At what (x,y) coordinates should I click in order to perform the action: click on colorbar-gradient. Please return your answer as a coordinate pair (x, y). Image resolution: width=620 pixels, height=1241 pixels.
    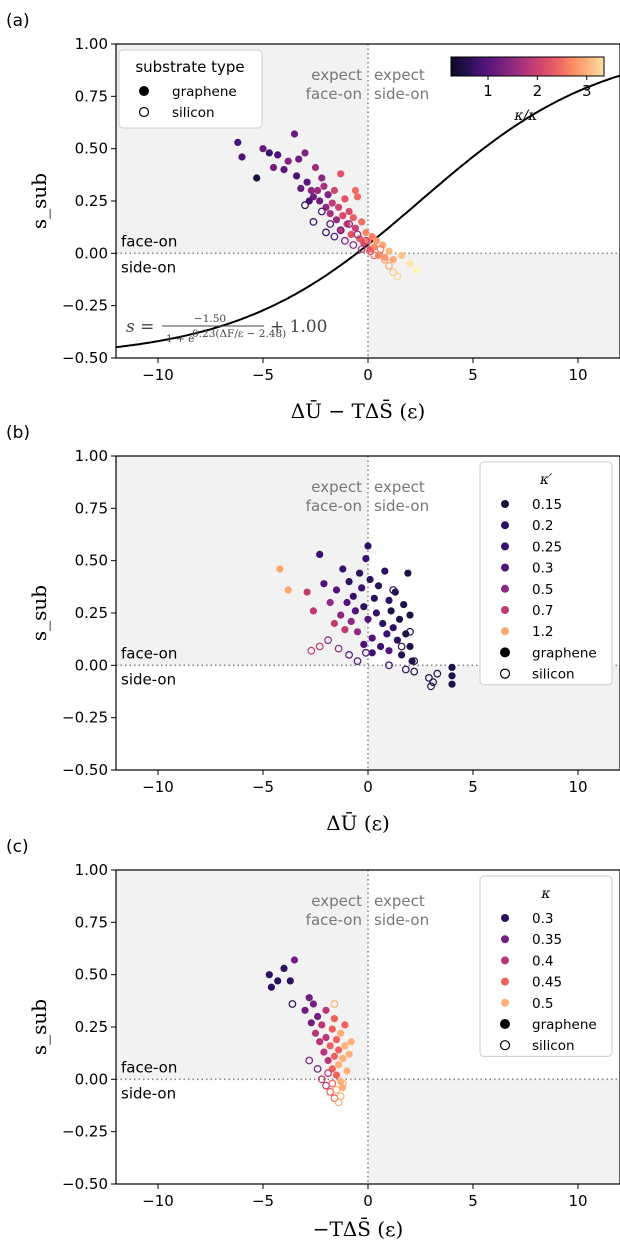
    Looking at the image, I should click on (527, 66).